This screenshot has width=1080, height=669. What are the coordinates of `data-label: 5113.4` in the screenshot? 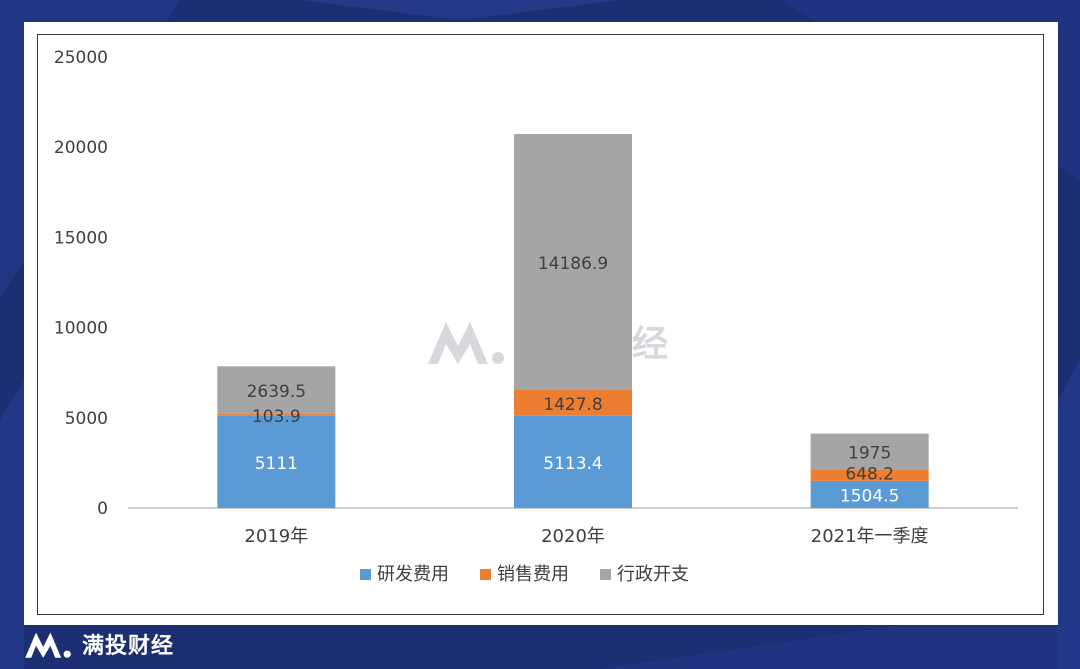 It's located at (572, 464).